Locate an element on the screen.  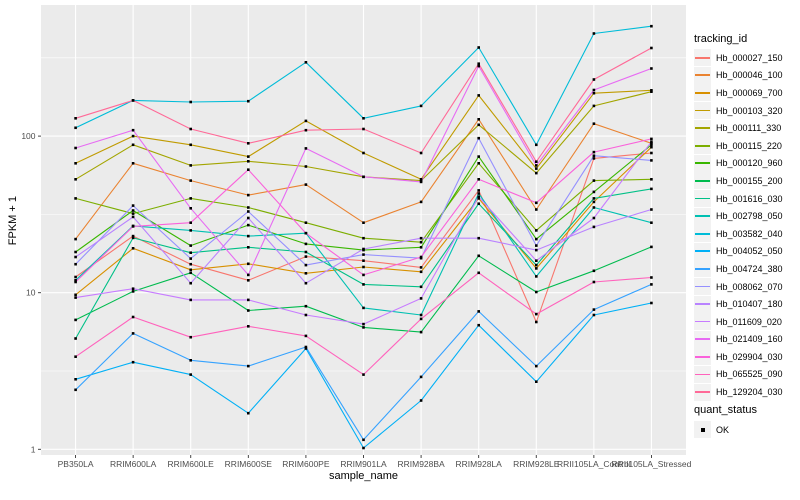
x-tick-label: RRIM600PE is located at coordinates (306, 464).